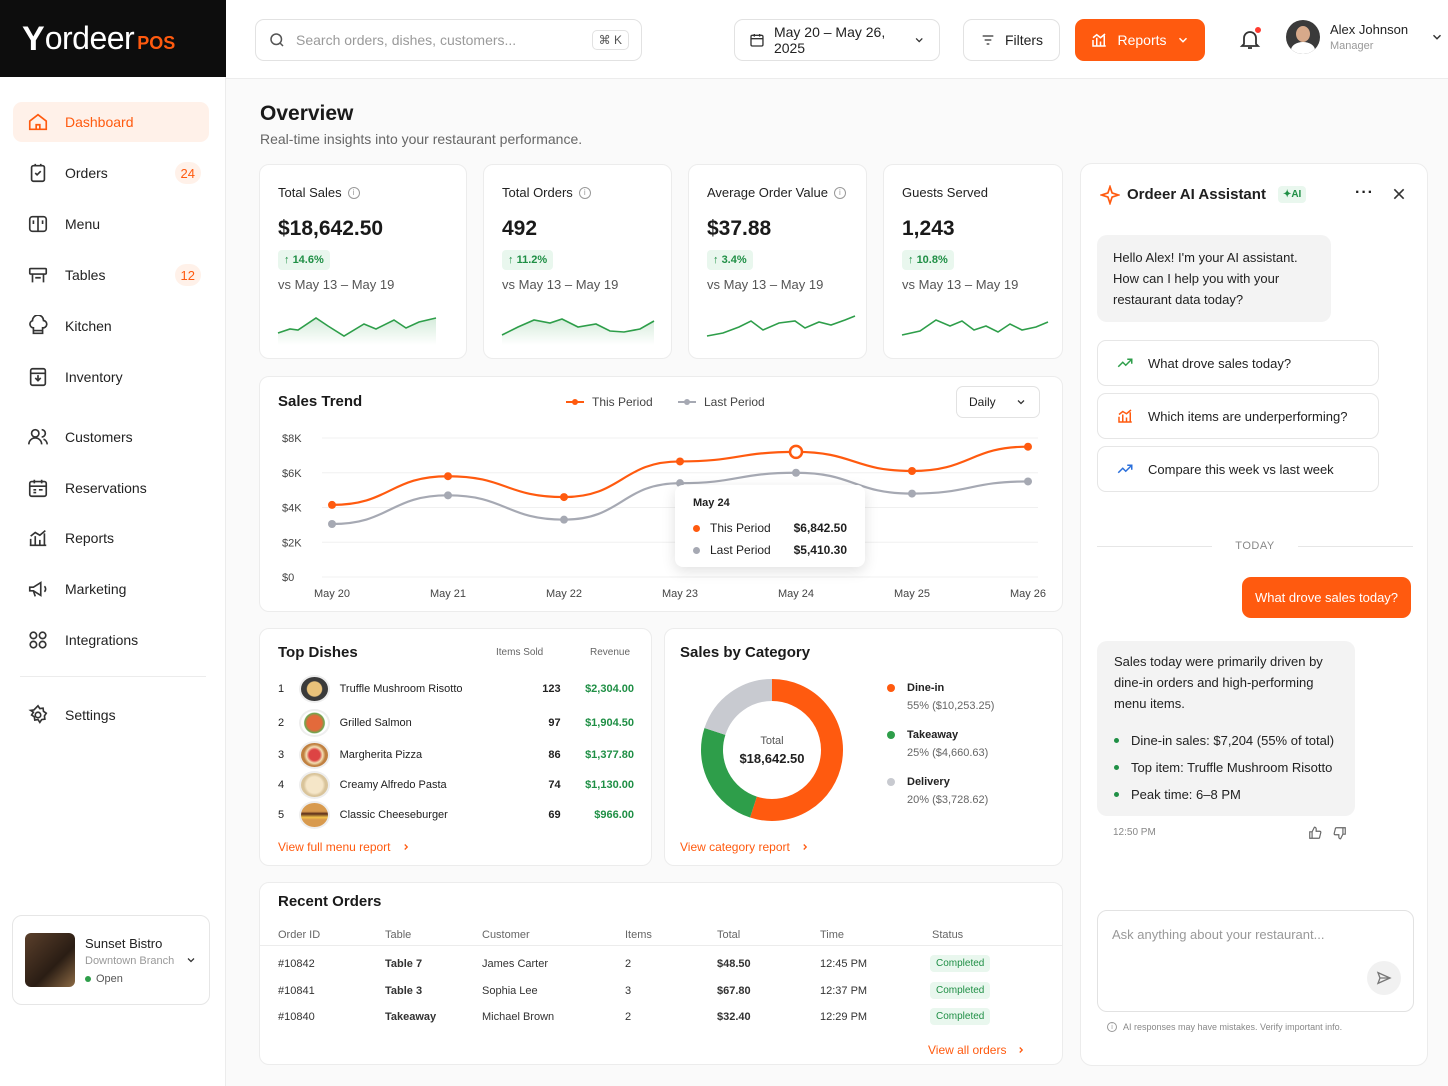 This screenshot has width=1448, height=1086. I want to click on logo-suffix: POS, so click(156, 43).